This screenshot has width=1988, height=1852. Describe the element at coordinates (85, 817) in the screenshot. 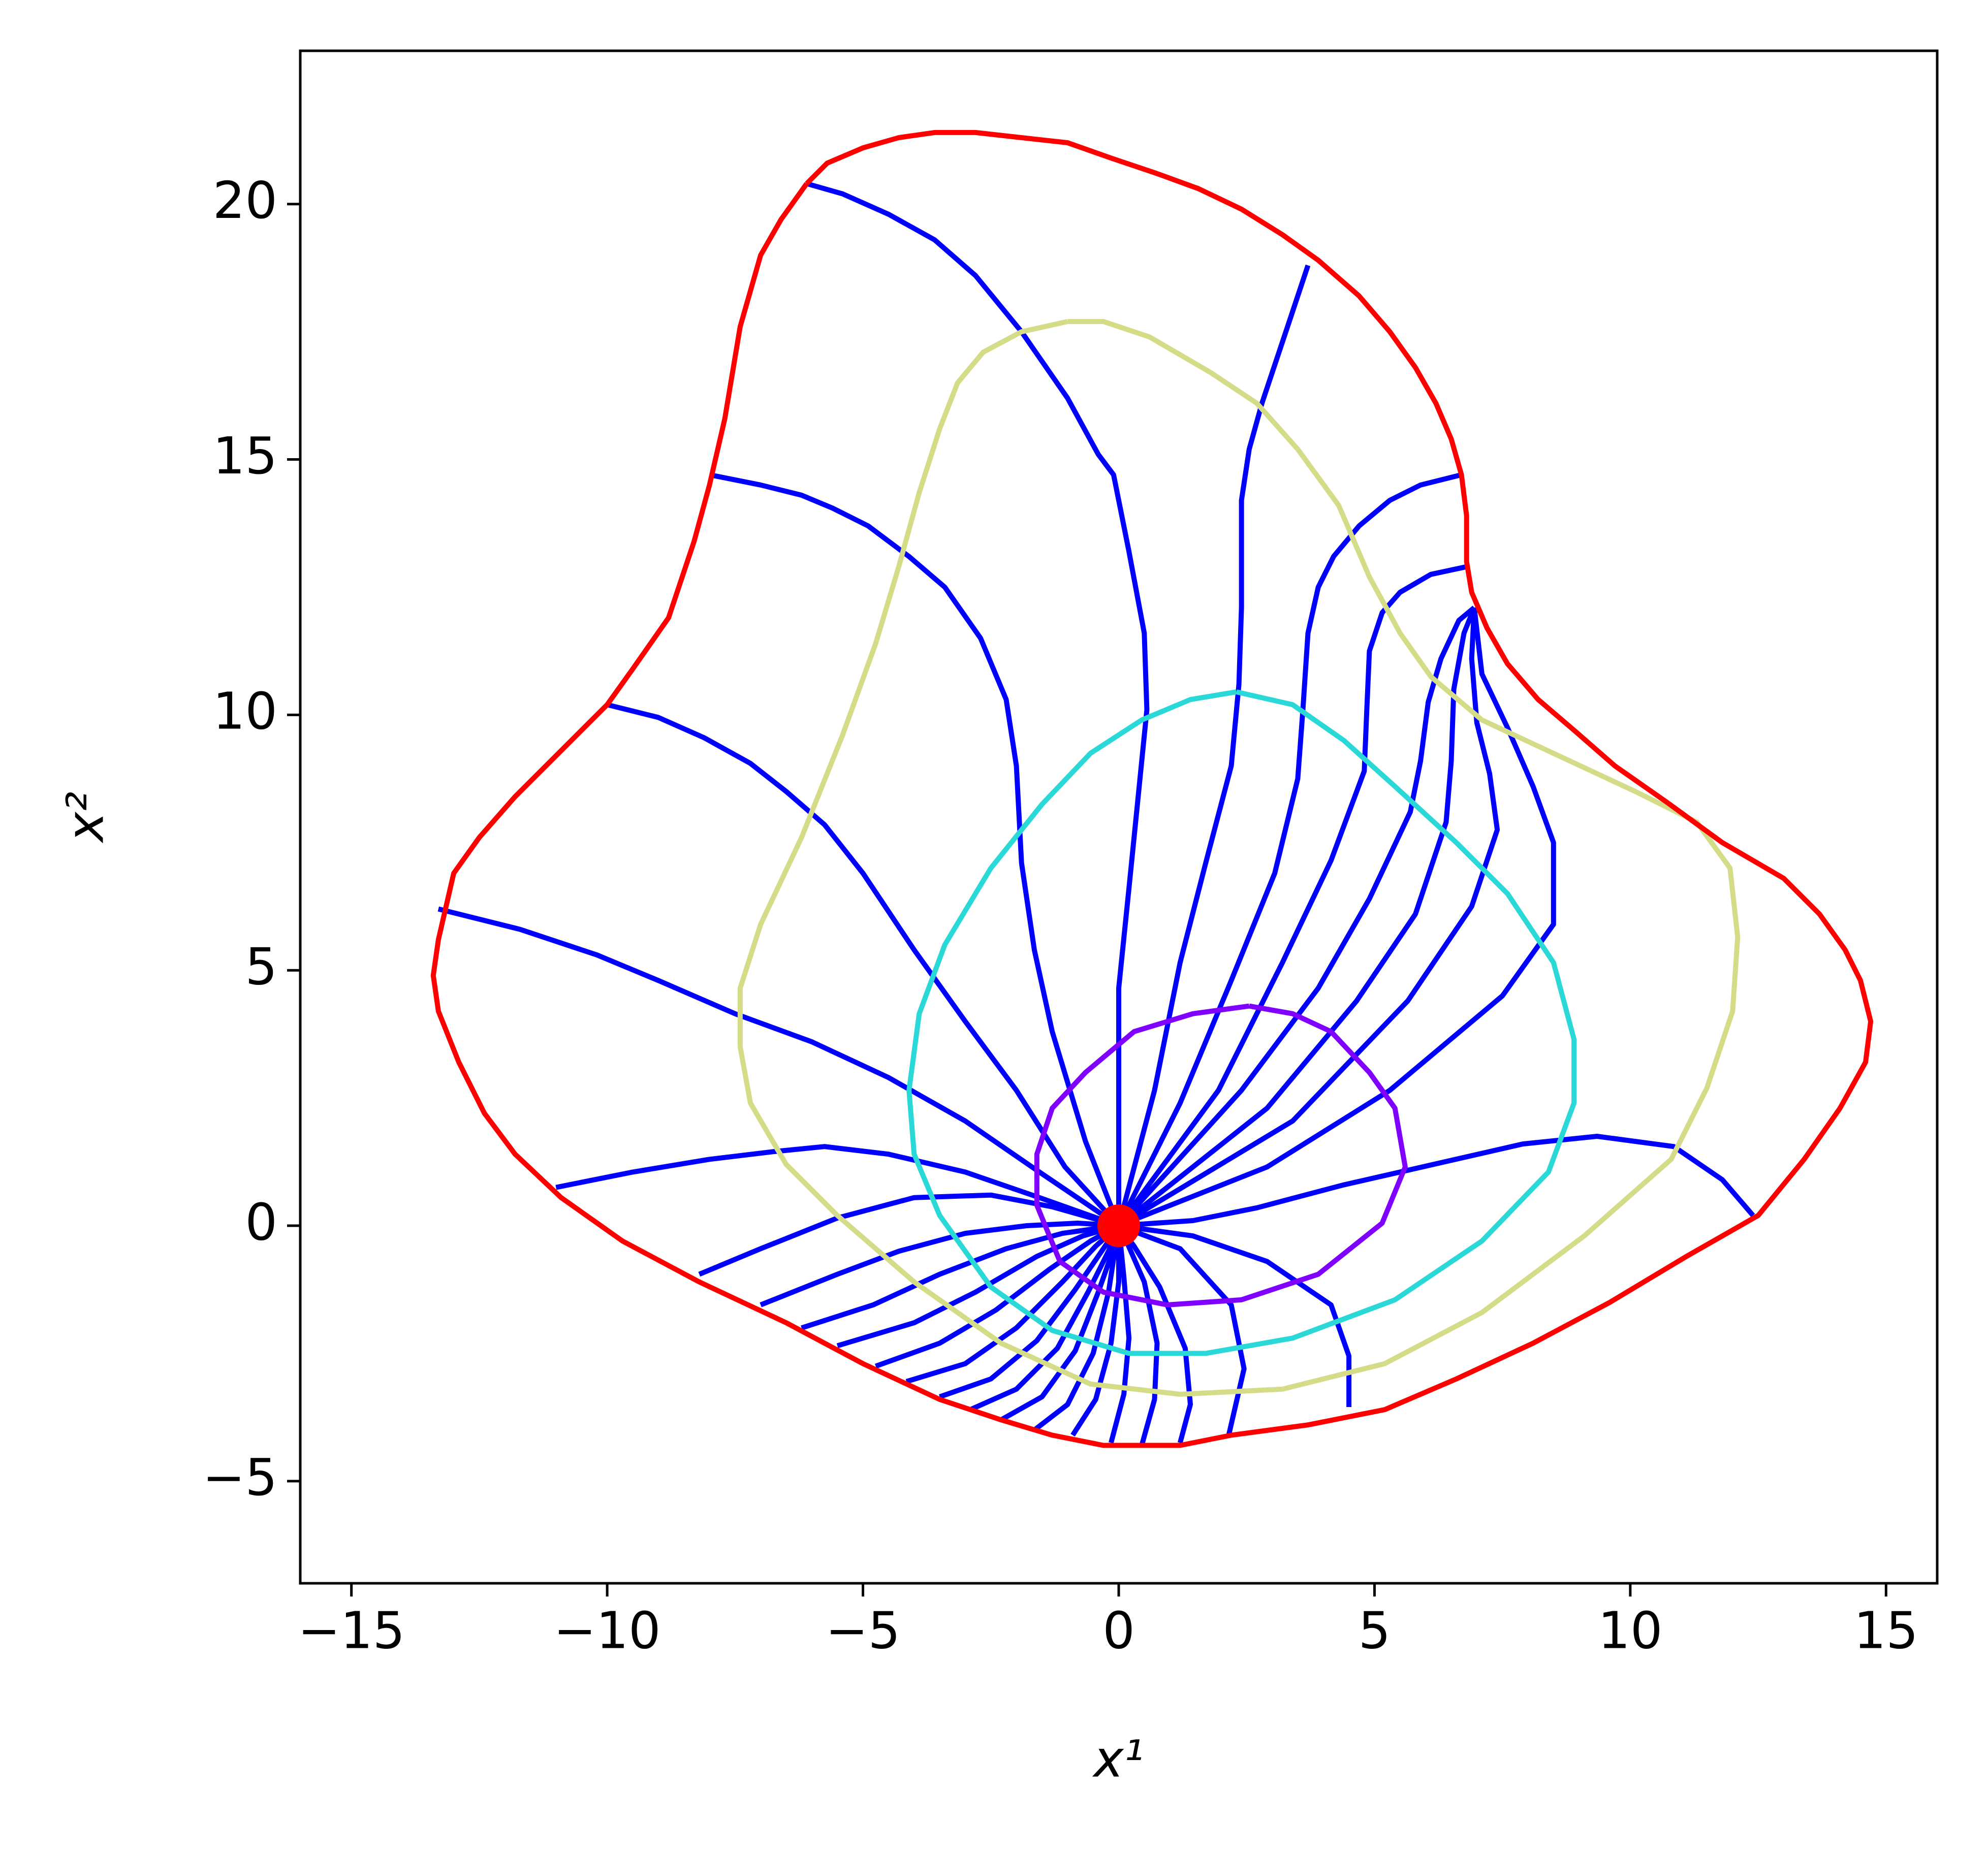

I see `y-axis-label: x²` at that location.